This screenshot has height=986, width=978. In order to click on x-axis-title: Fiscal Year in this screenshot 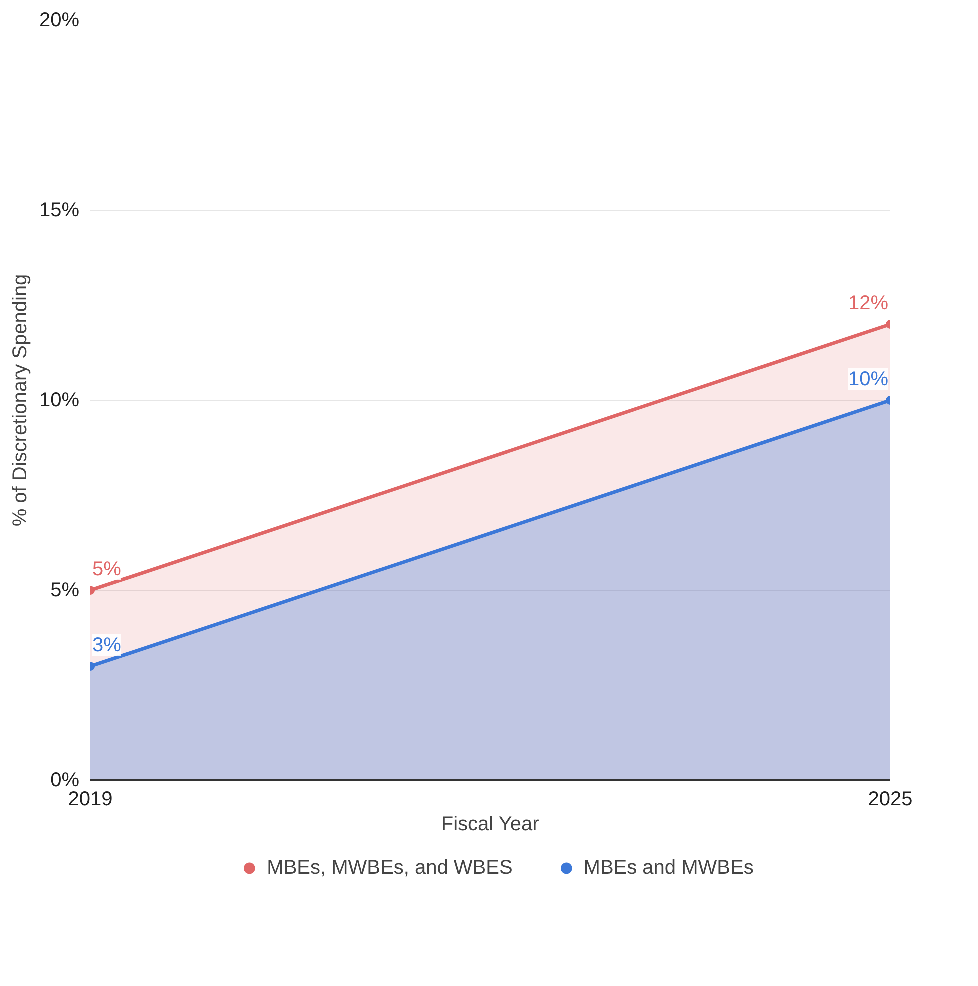, I will do `click(490, 825)`.